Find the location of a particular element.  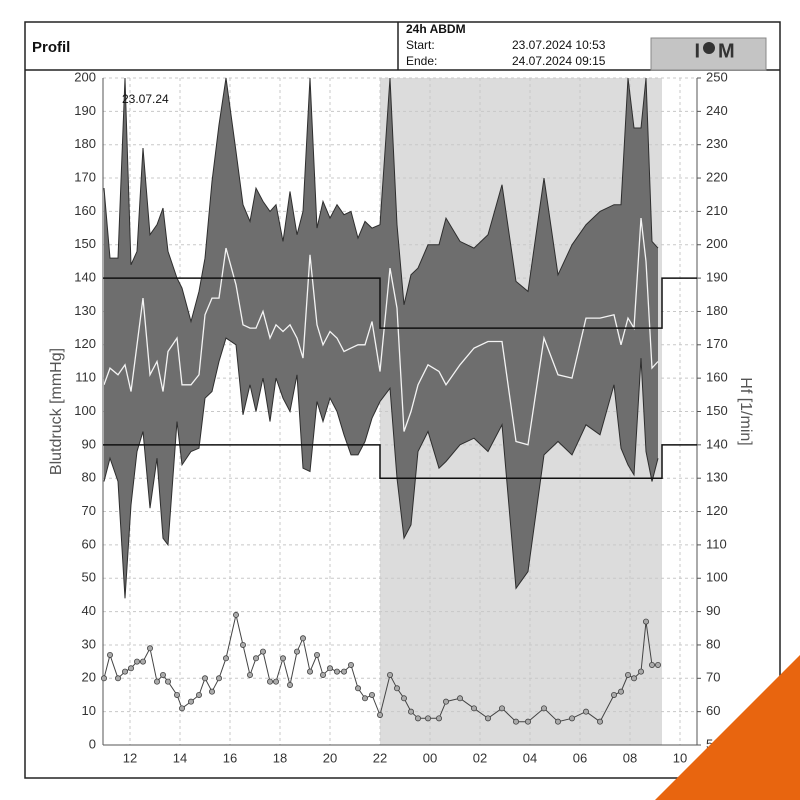

y2-tick-label: 230 is located at coordinates (717, 143).